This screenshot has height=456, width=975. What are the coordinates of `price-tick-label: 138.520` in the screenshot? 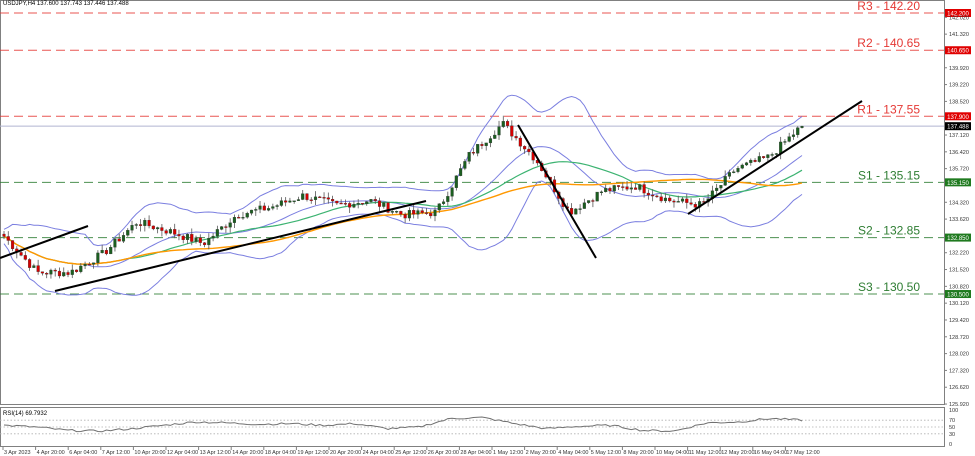 It's located at (959, 102).